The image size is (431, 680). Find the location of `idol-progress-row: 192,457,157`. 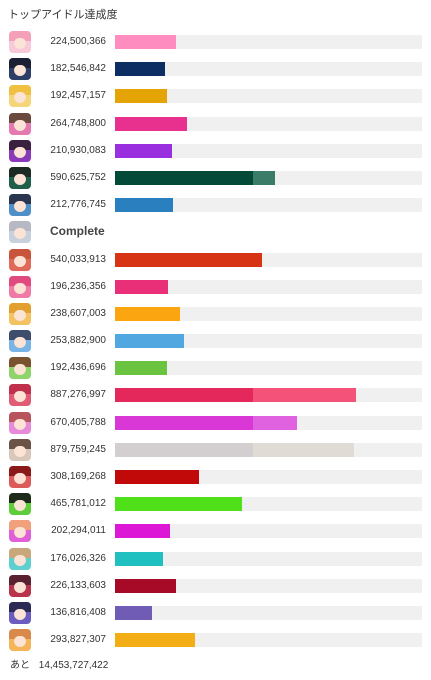

idol-progress-row: 192,457,157 is located at coordinates (215, 97).